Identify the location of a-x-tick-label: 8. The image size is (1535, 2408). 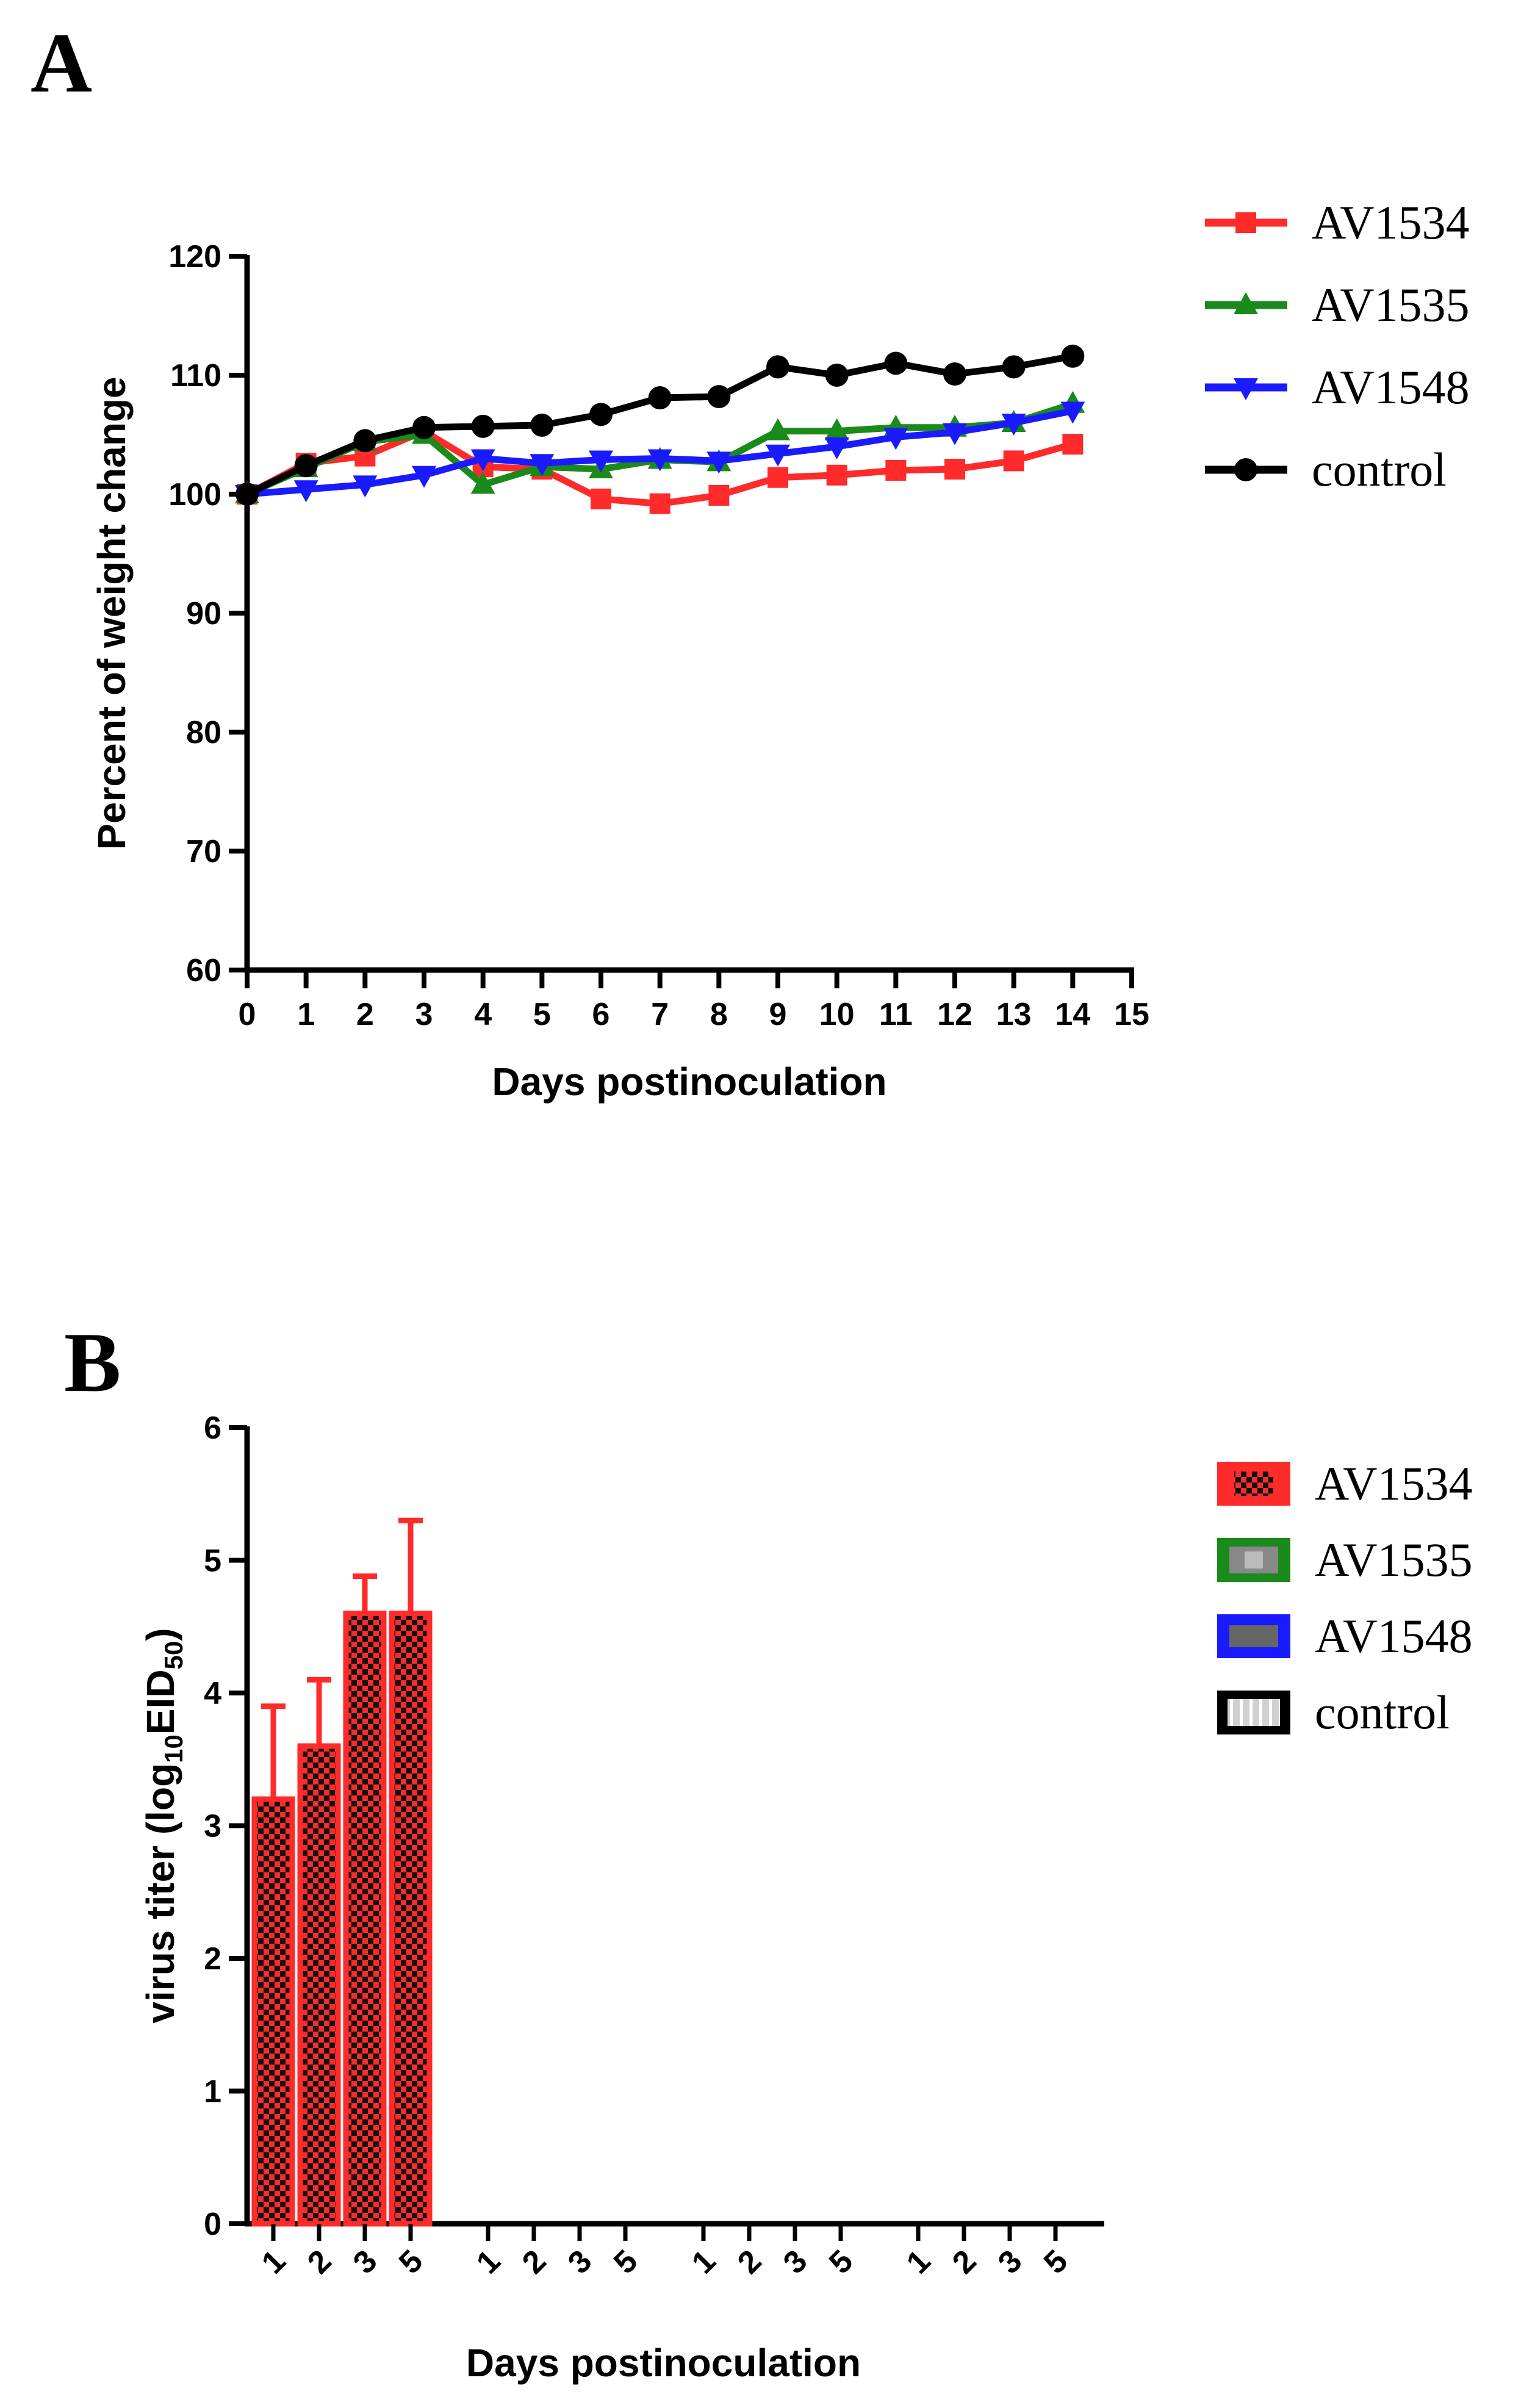
(719, 1014).